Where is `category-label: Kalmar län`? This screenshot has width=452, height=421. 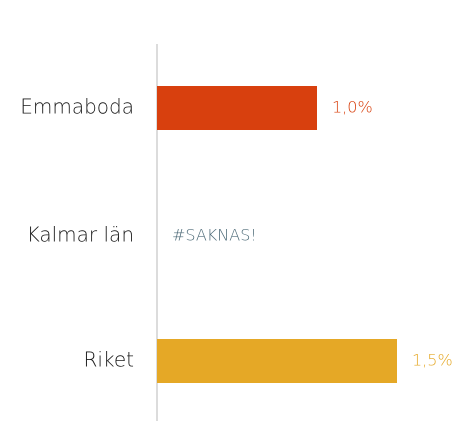 category-label: Kalmar län is located at coordinates (80, 235).